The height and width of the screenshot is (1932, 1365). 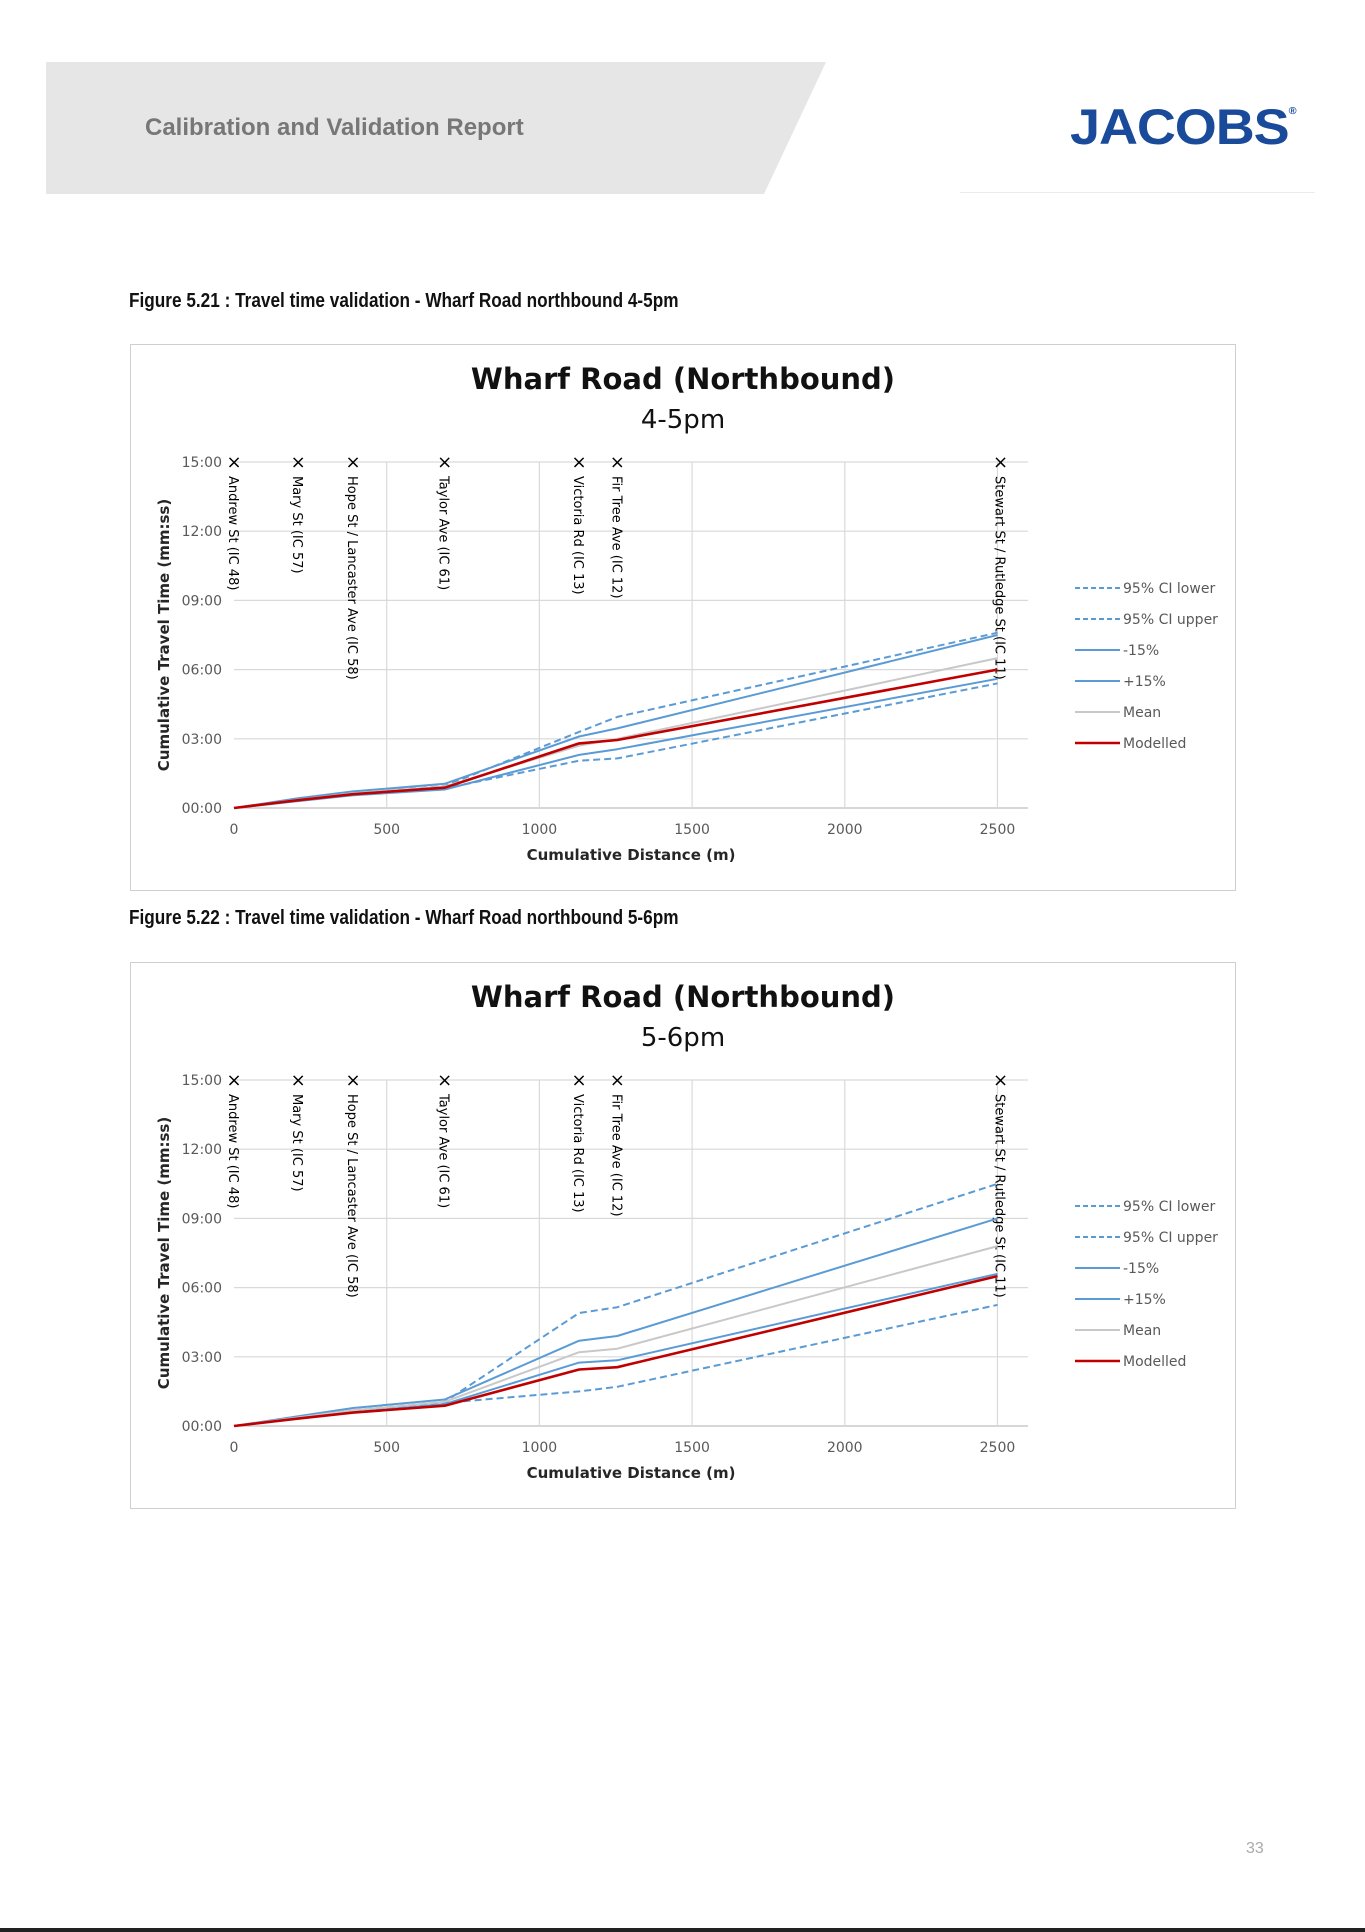 What do you see at coordinates (334, 127) in the screenshot?
I see `report-title: Calibration and Validation Report` at bounding box center [334, 127].